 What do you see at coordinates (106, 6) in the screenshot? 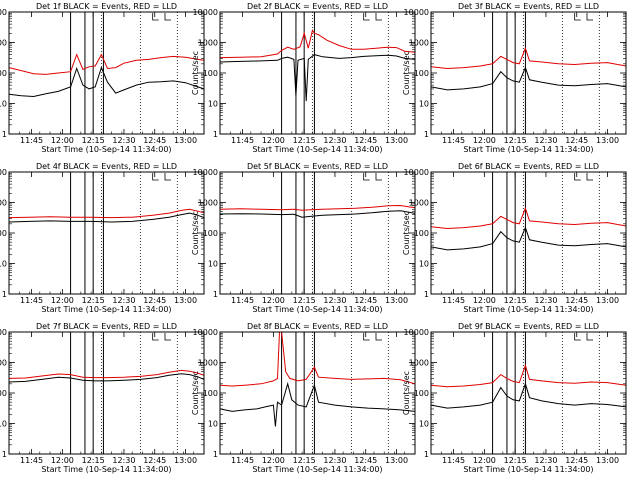
I see `panel-title: Det 1f BLACK = Events, RED = LLD` at bounding box center [106, 6].